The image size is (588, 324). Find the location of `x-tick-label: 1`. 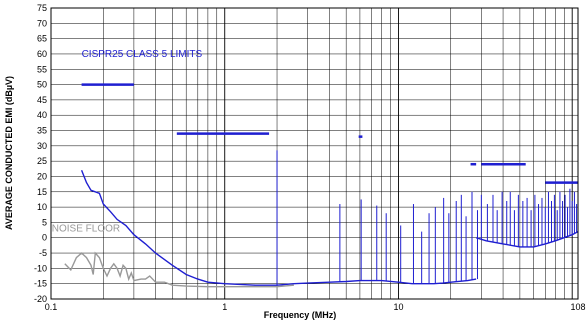

x-tick-label: 1 is located at coordinates (224, 307).